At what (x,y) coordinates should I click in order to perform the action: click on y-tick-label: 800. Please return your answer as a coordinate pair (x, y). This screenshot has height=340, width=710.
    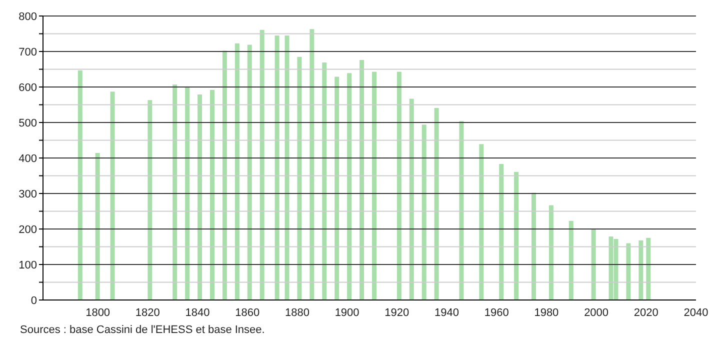
    Looking at the image, I should click on (27, 16).